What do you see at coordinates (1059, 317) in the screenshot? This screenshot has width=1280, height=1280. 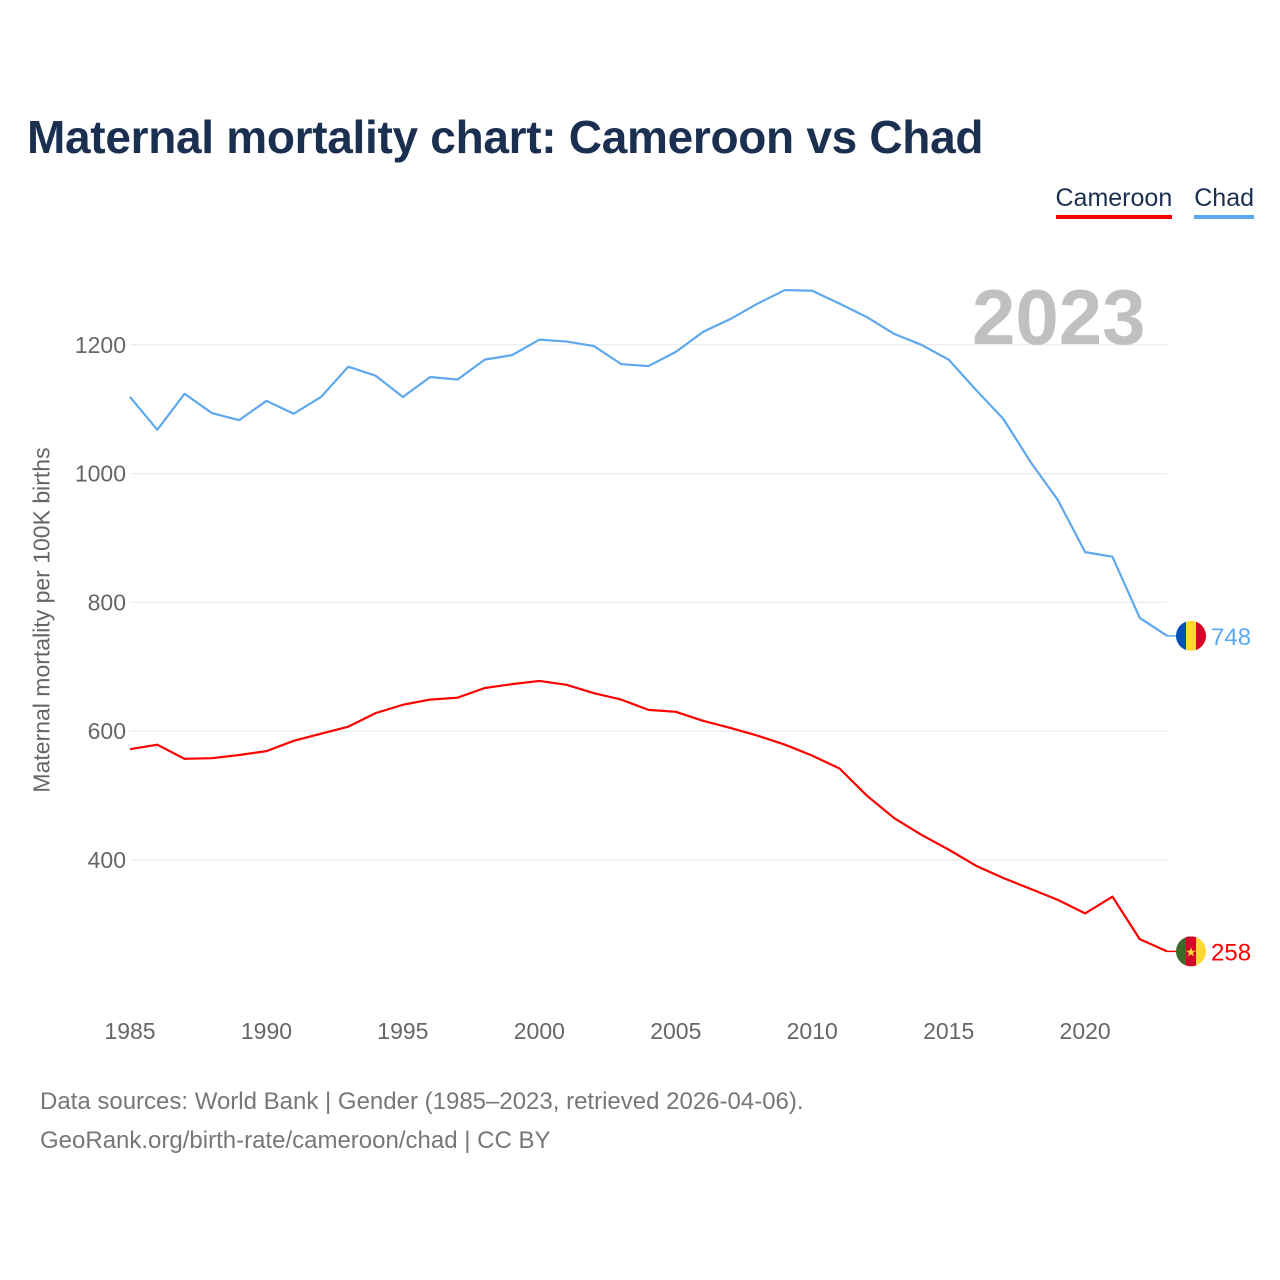 I see `current-year-watermark: 2023` at bounding box center [1059, 317].